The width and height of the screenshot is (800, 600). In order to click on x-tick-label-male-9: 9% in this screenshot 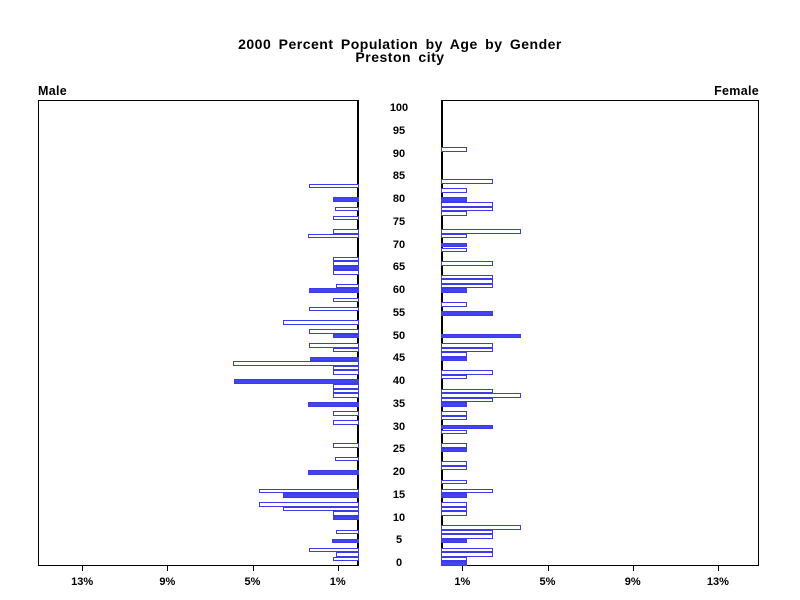, I will do `click(167, 582)`.